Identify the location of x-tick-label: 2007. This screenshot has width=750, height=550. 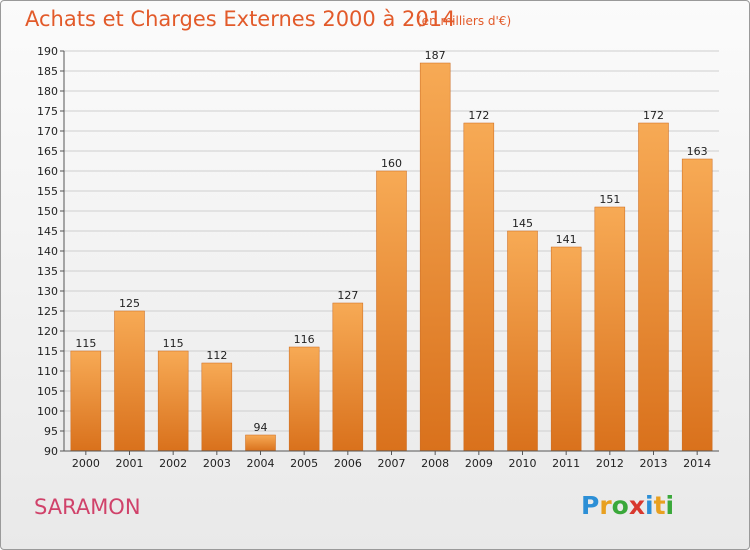
(392, 463).